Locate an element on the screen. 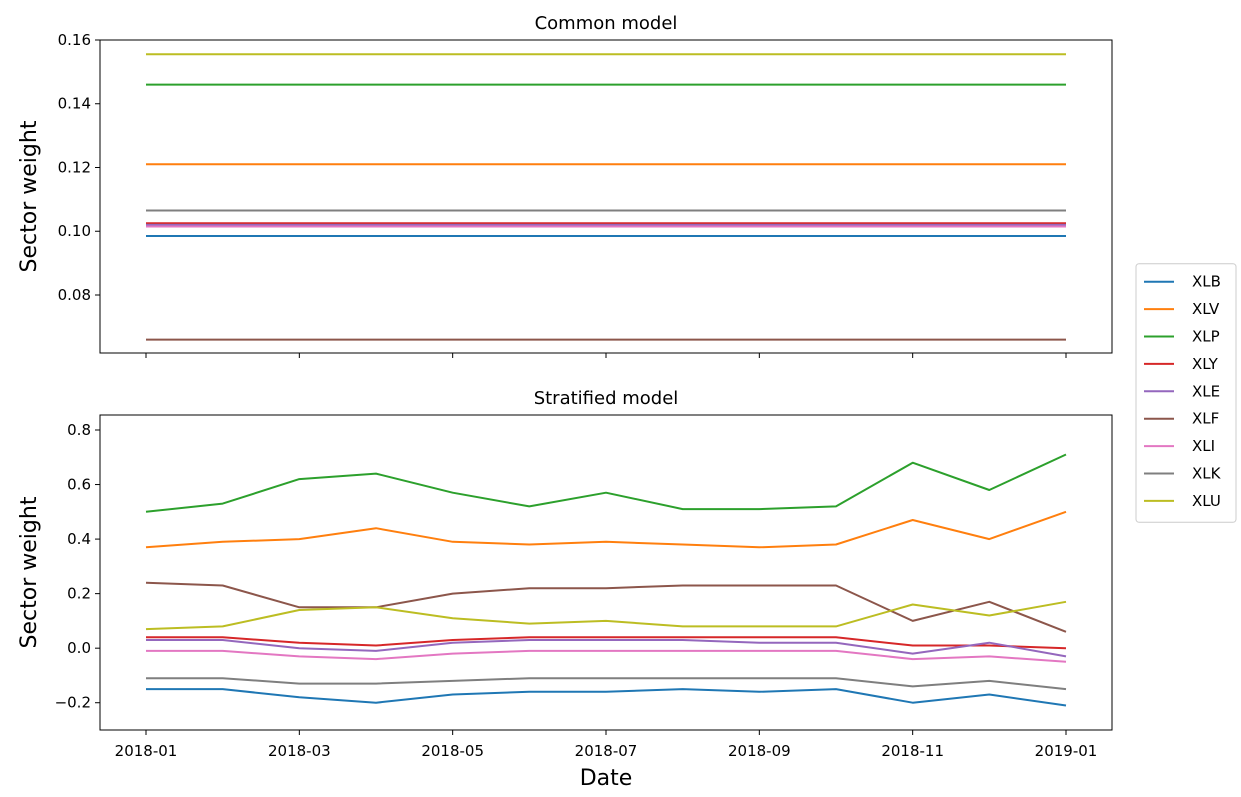 The image size is (1241, 797). y-tick-label: 0.14 is located at coordinates (74, 104).